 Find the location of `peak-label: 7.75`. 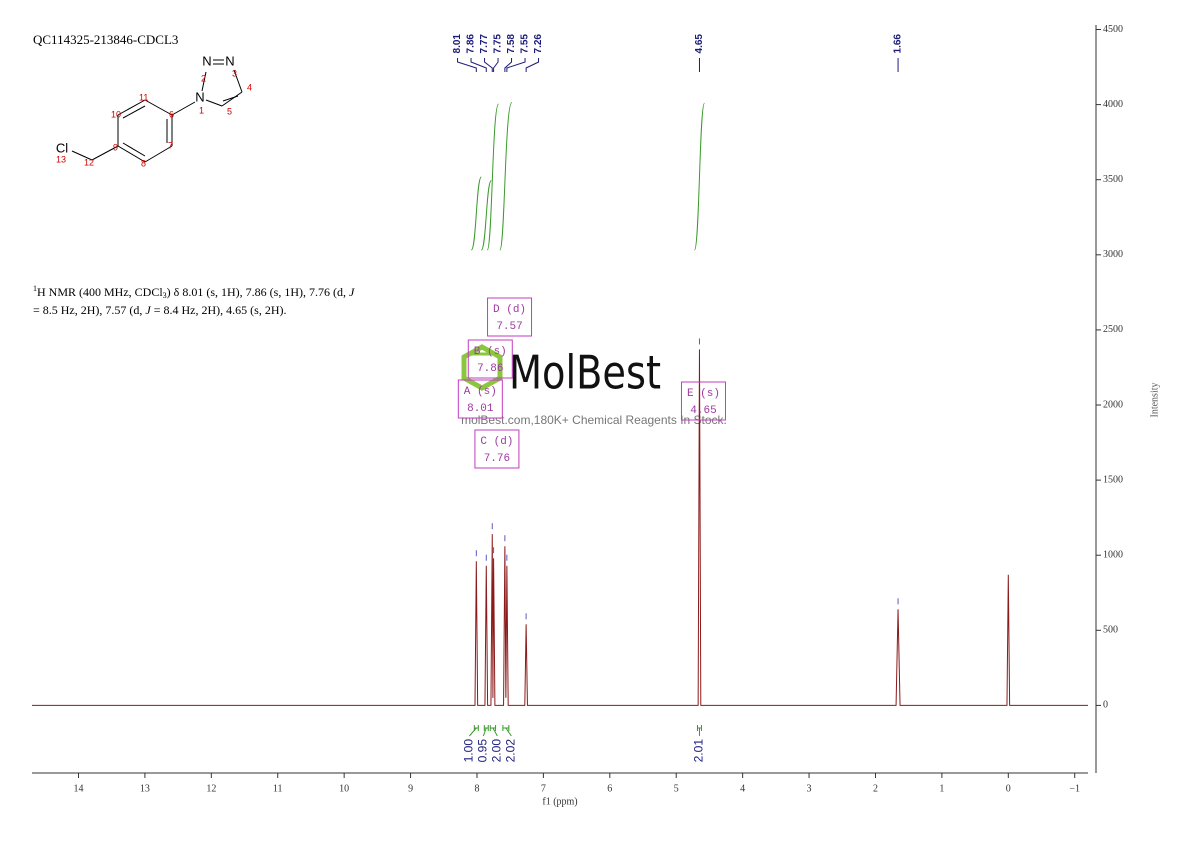

peak-label: 7.75 is located at coordinates (498, 44).